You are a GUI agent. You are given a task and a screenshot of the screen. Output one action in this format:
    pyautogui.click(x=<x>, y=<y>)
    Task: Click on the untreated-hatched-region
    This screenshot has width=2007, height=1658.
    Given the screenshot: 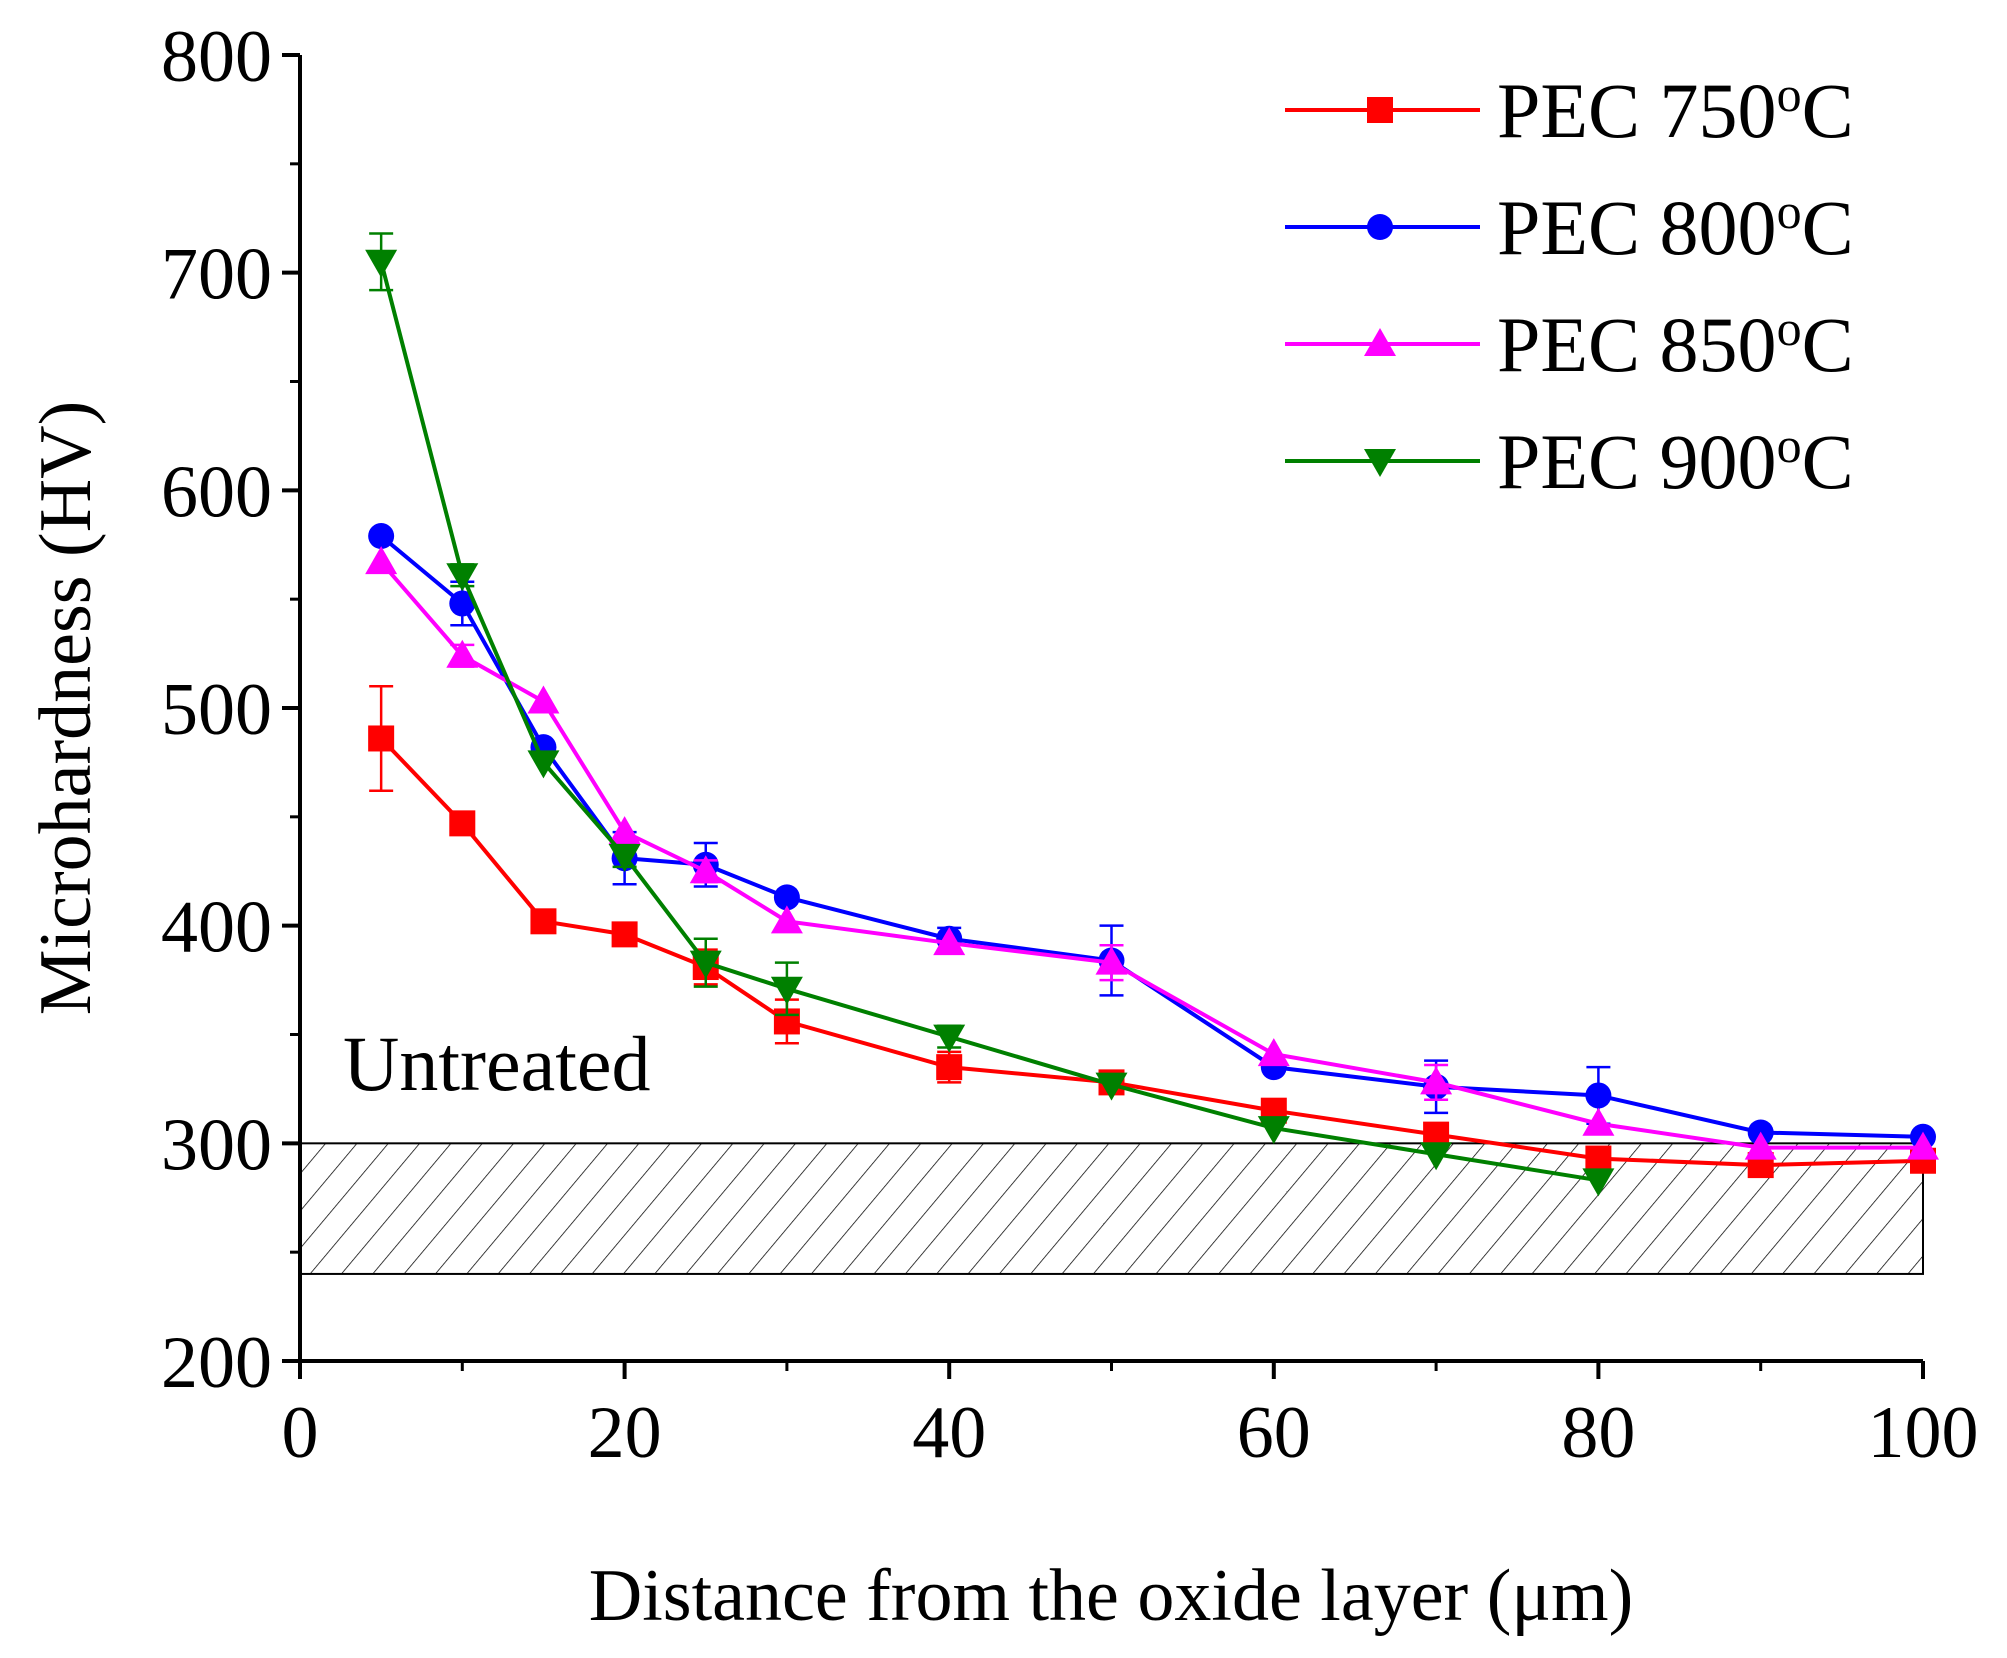 What is the action you would take?
    pyautogui.click(x=1111, y=1208)
    